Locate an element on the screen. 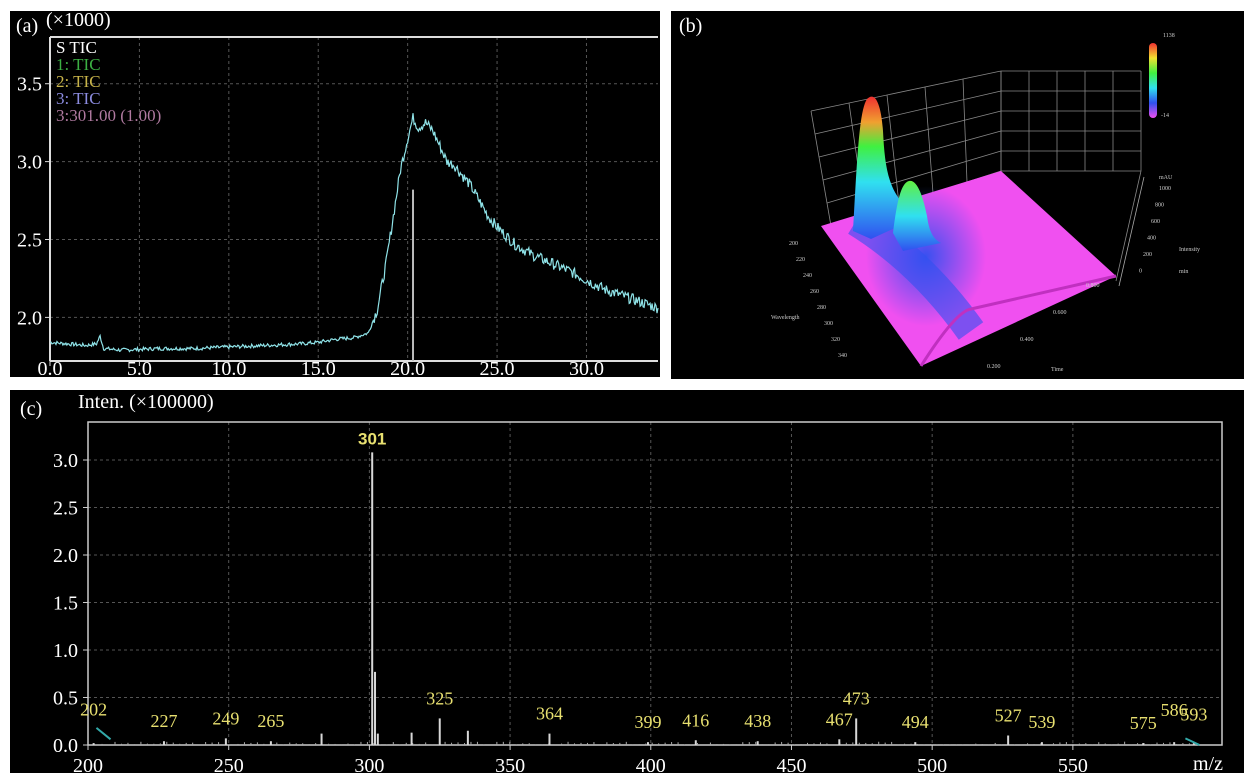 The height and width of the screenshot is (773, 1244). peak-label: 438 is located at coordinates (757, 721).